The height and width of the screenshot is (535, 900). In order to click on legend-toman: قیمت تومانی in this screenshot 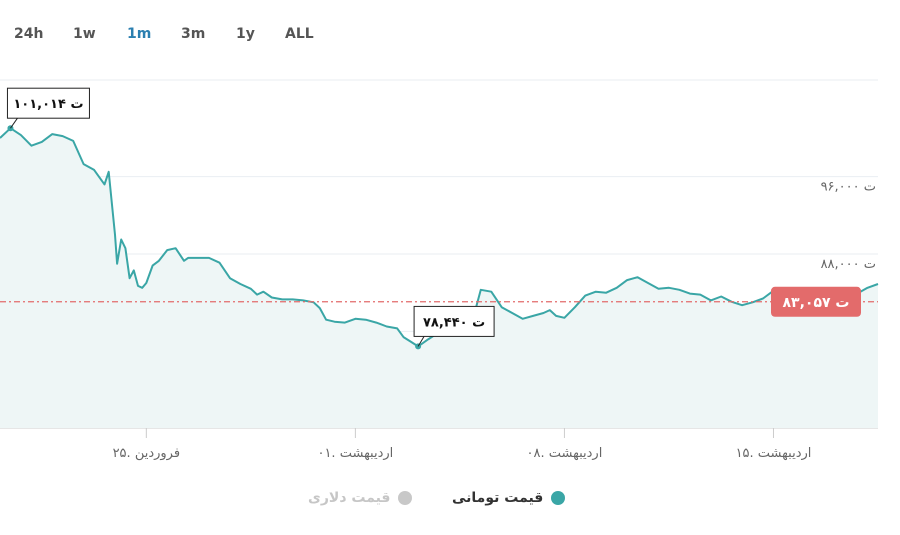, I will do `click(509, 498)`.